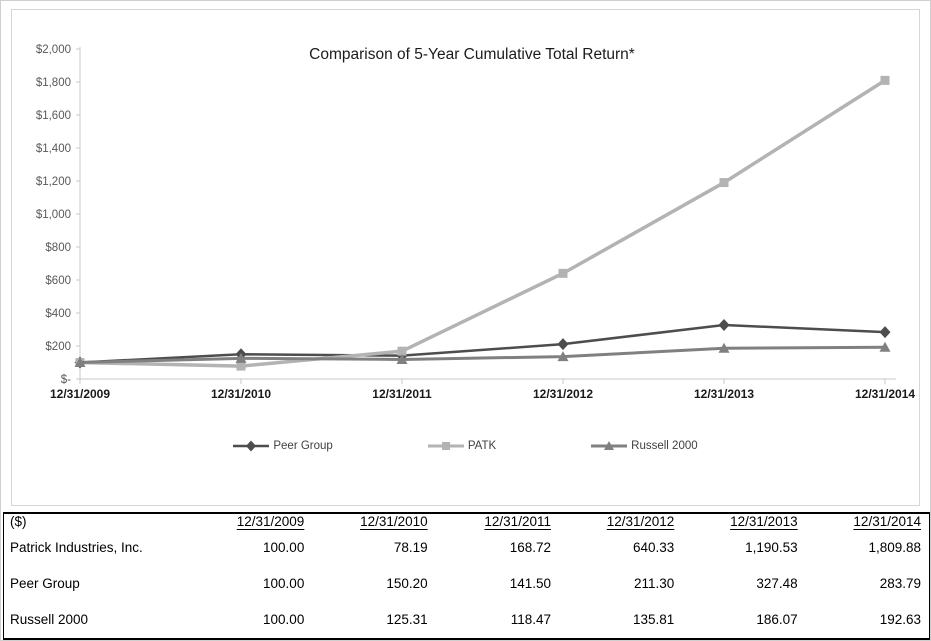  What do you see at coordinates (58, 281) in the screenshot?
I see `y-tick-label: $600` at bounding box center [58, 281].